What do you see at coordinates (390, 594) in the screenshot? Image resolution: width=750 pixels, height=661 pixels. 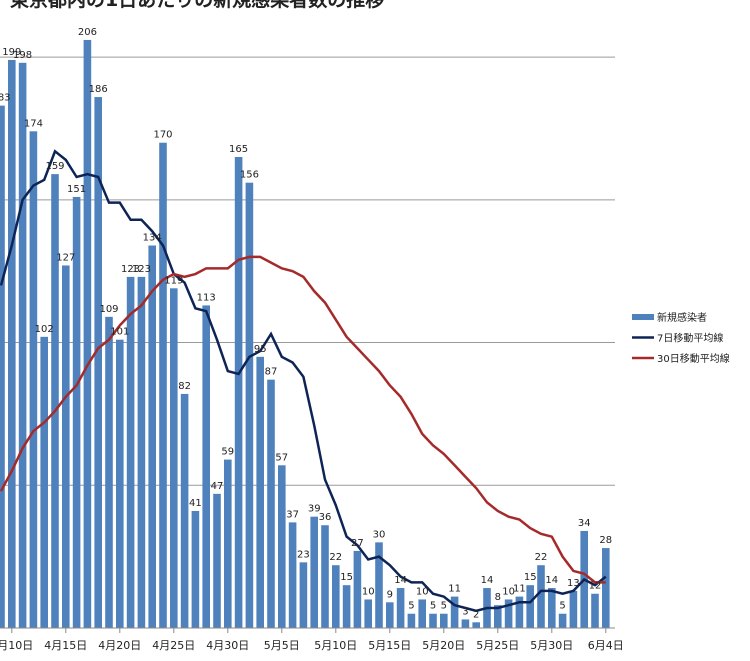 I see `data-label: 9` at bounding box center [390, 594].